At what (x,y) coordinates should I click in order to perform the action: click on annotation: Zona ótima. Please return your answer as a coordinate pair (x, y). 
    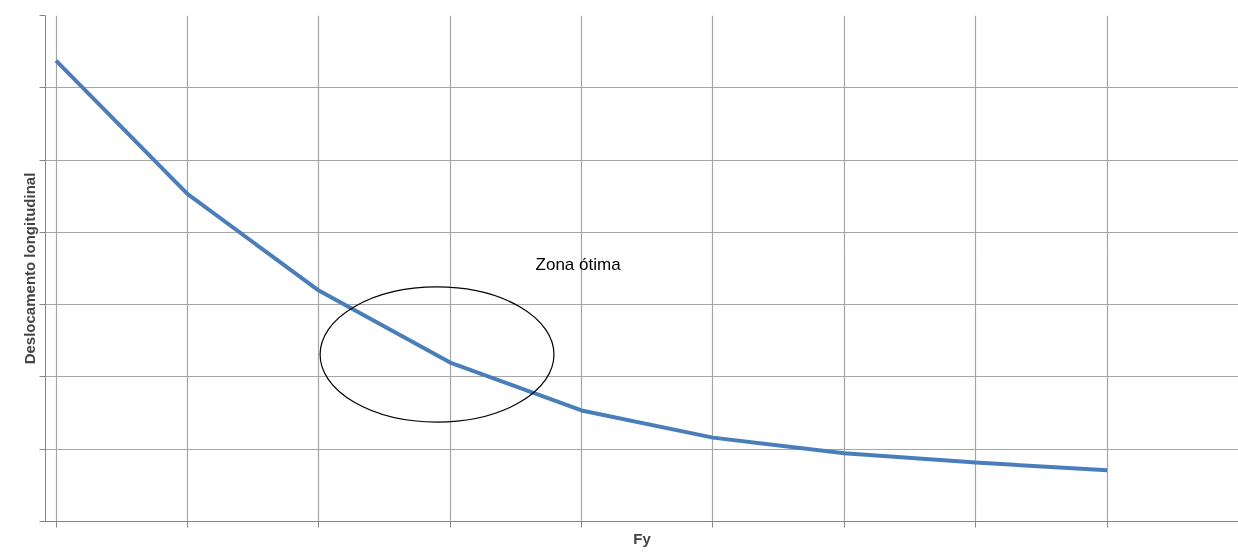
    Looking at the image, I should click on (578, 264).